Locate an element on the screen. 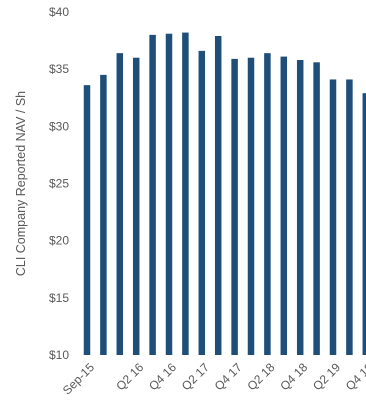  x-tick-label: Q2 16 is located at coordinates (129, 376).